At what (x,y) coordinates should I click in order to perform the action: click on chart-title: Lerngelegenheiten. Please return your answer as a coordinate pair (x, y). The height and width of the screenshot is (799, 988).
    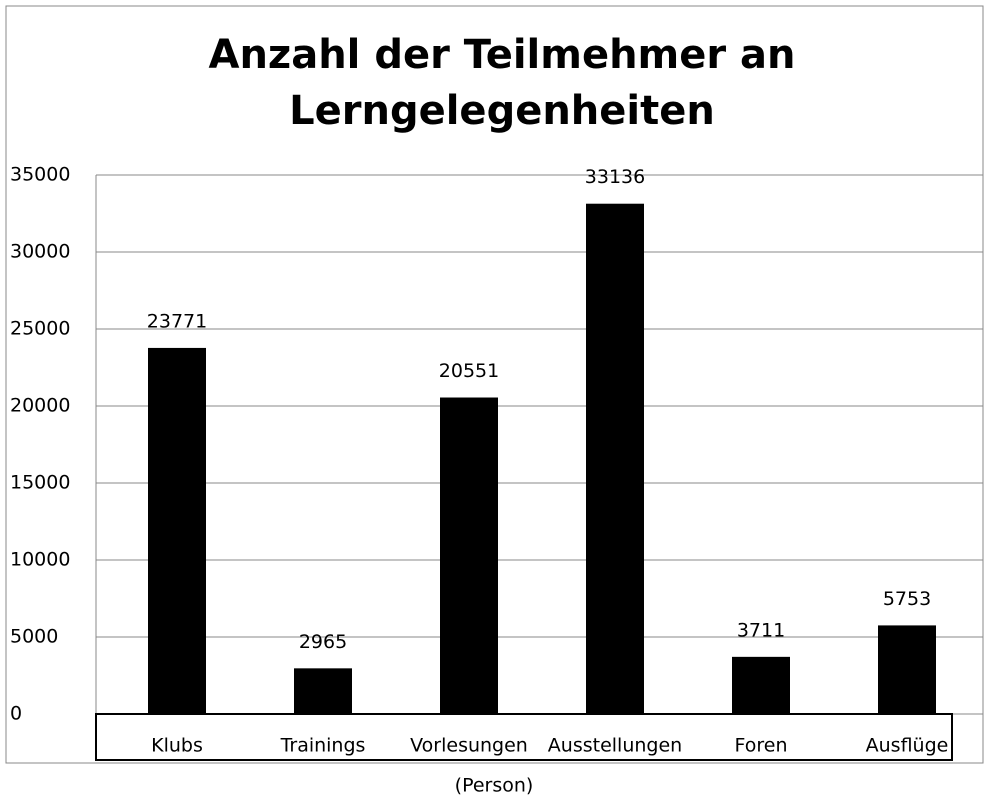
    Looking at the image, I should click on (502, 111).